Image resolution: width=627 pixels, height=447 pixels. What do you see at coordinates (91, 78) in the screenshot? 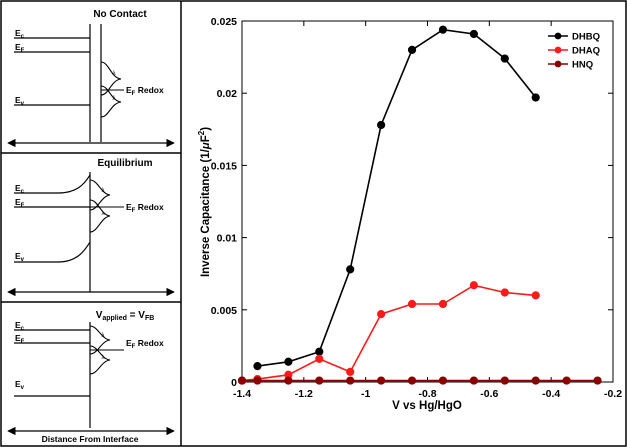
I see `band-panel-no-contact: No Contact Ec EF Ev λ λ EF Redox` at bounding box center [91, 78].